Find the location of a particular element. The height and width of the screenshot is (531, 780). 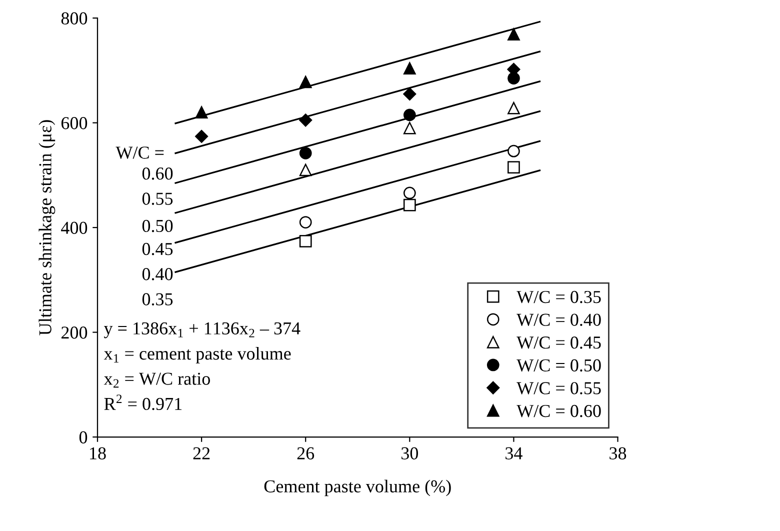

y-tick-label: 200 is located at coordinates (74, 332).